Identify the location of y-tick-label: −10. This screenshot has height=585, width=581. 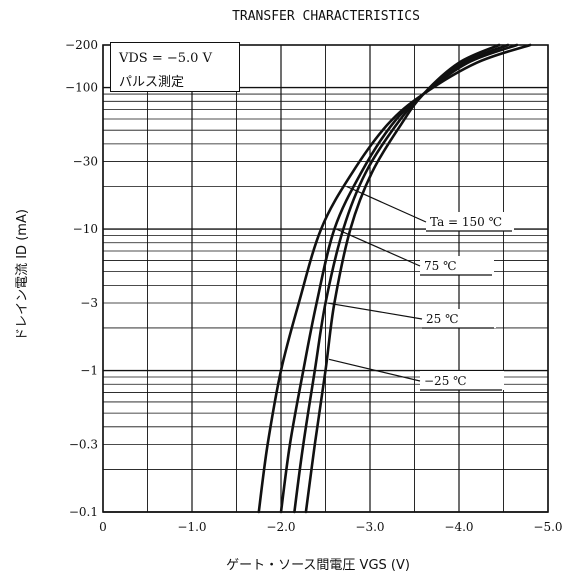
(85, 229).